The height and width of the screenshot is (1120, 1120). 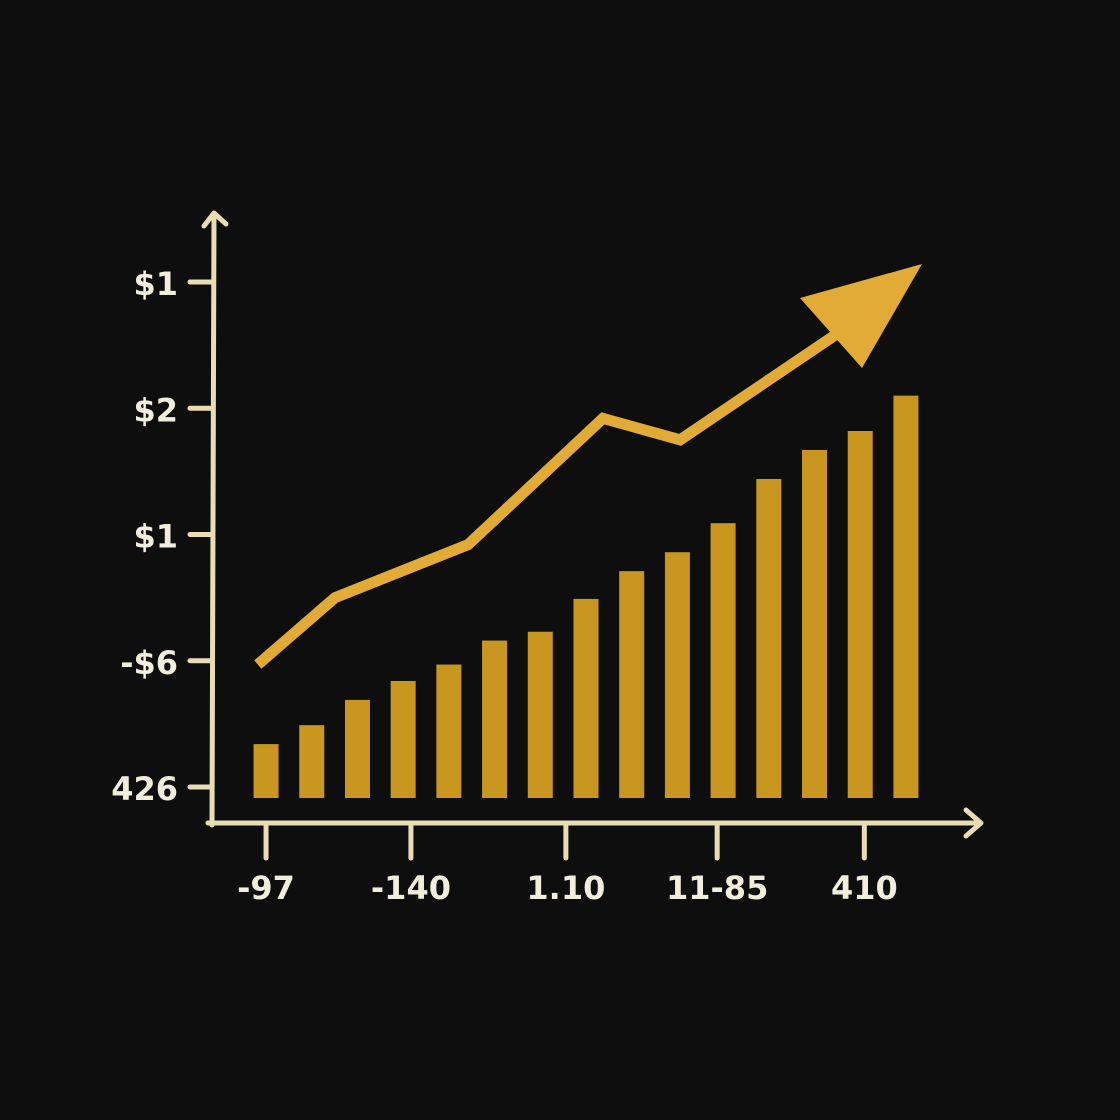 I want to click on y-tick-label: 426, so click(x=144, y=789).